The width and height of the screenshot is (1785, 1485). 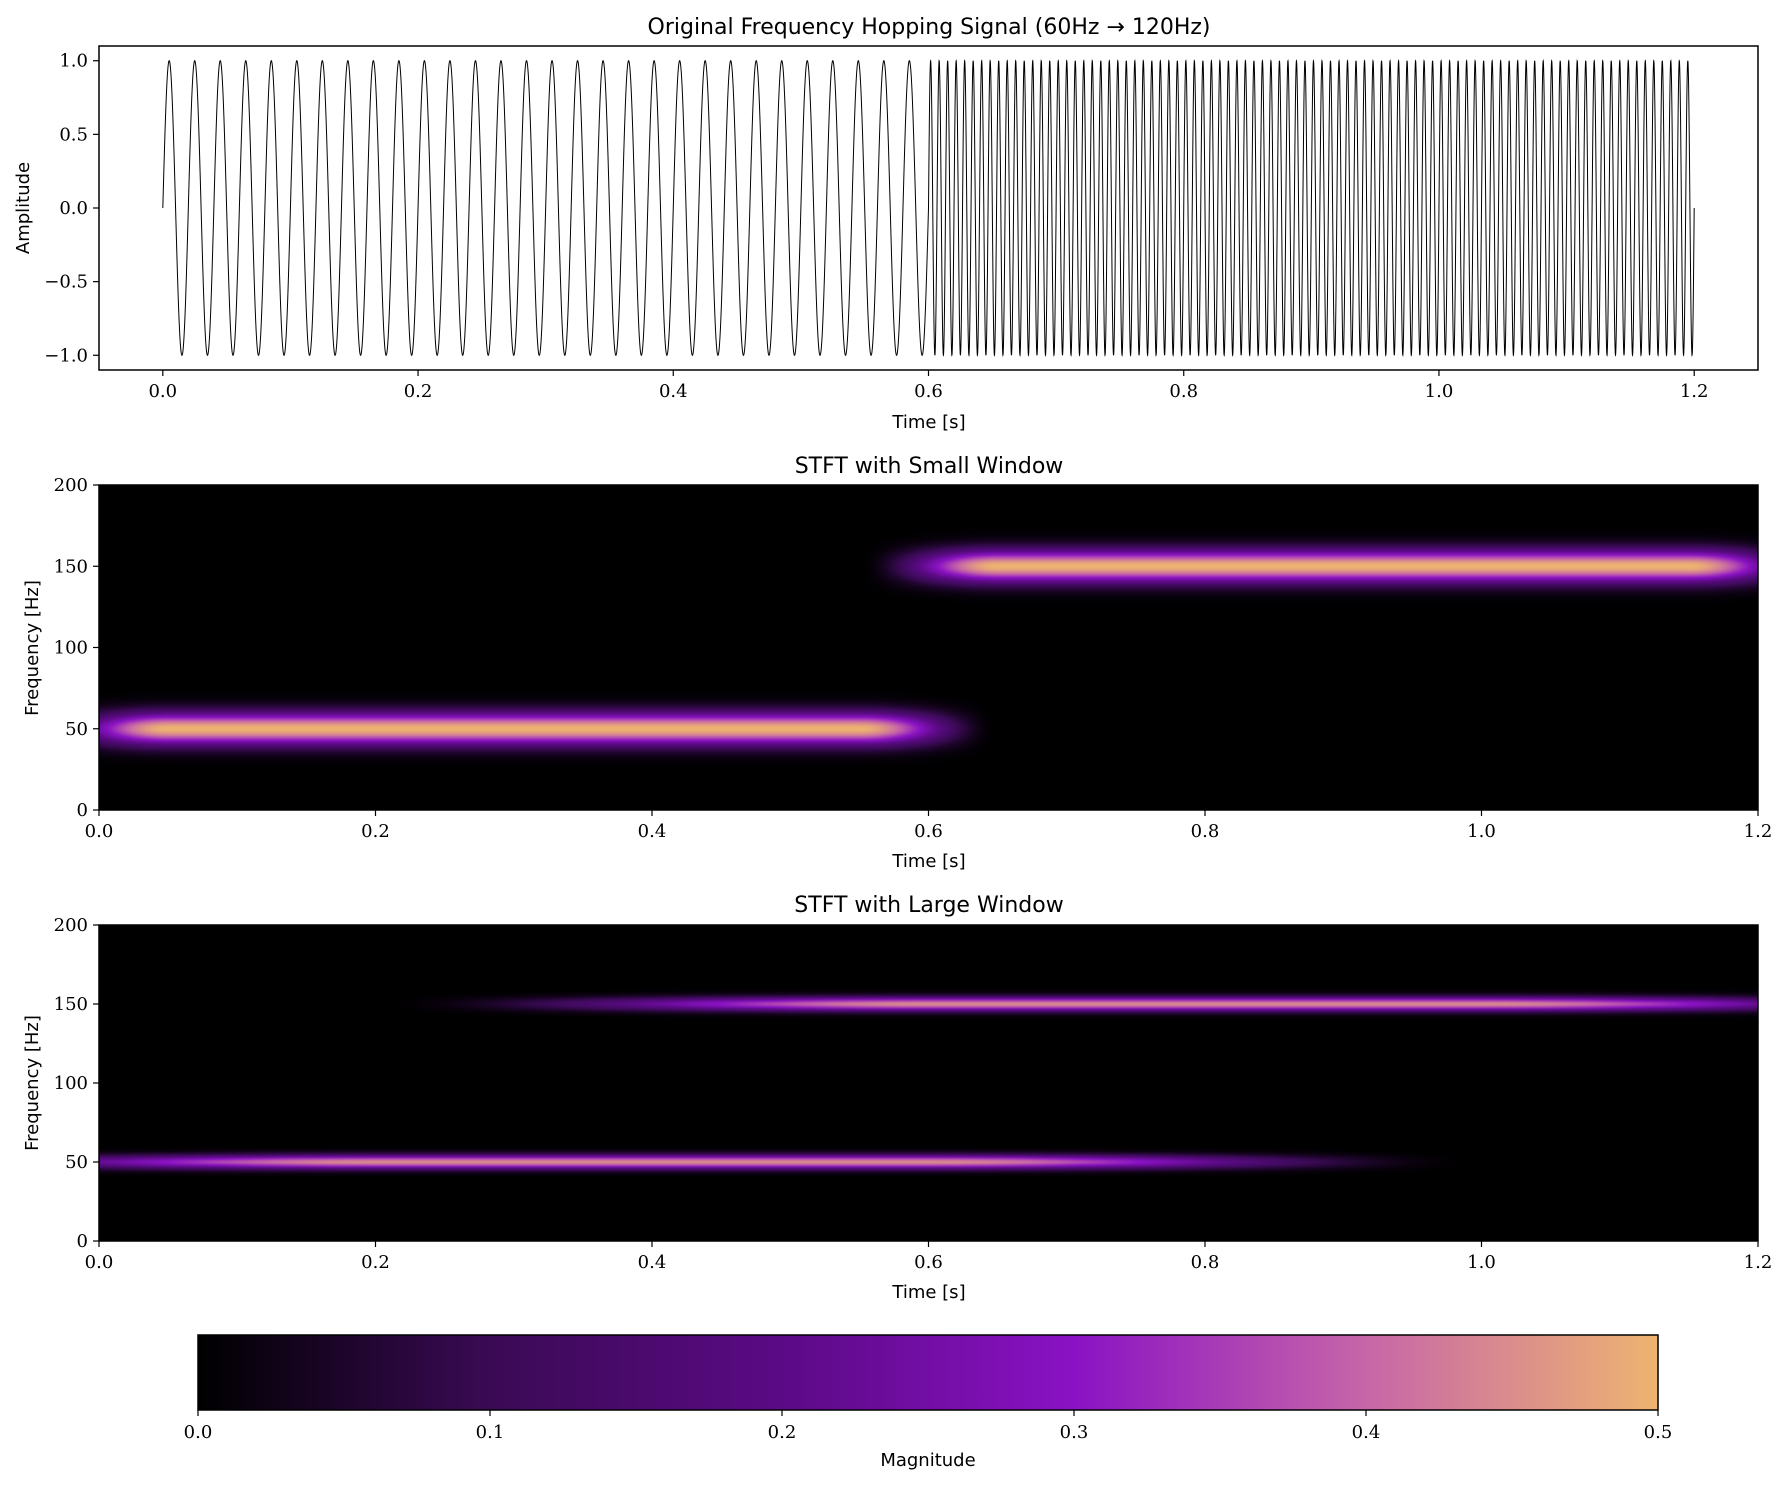 I want to click on stft-large-x-ticks: 0.0 0.2 0.4 0.6 0.8 1.0 1.2, so click(x=929, y=1257).